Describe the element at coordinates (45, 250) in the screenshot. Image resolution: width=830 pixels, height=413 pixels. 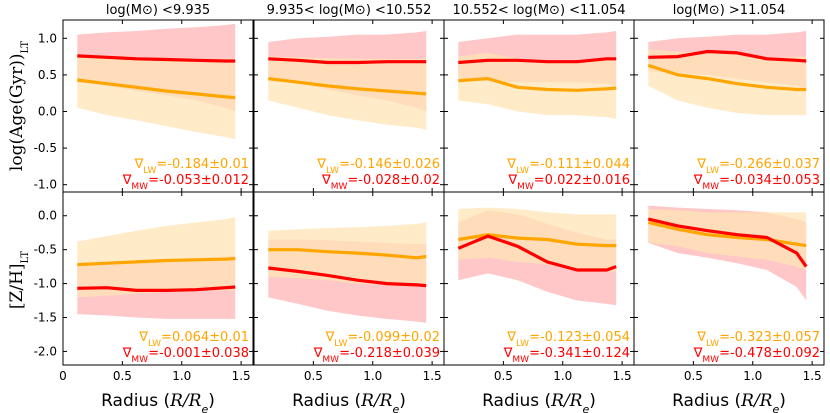
I see `y-tick-label: -0.5` at that location.